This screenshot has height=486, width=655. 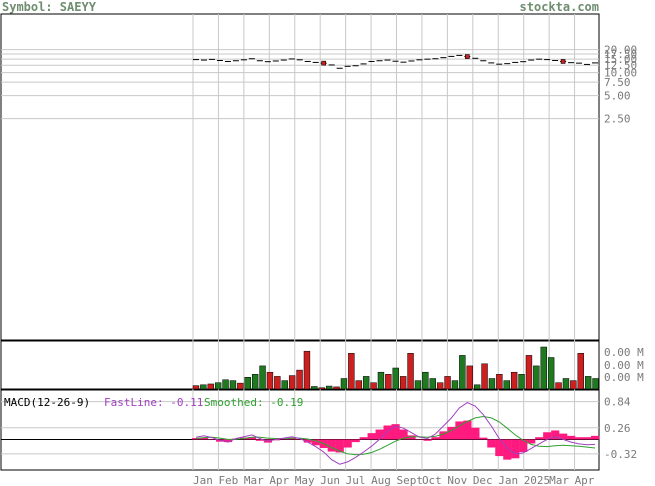 What do you see at coordinates (620, 50) in the screenshot?
I see `price-y-tick: 20.00` at bounding box center [620, 50].